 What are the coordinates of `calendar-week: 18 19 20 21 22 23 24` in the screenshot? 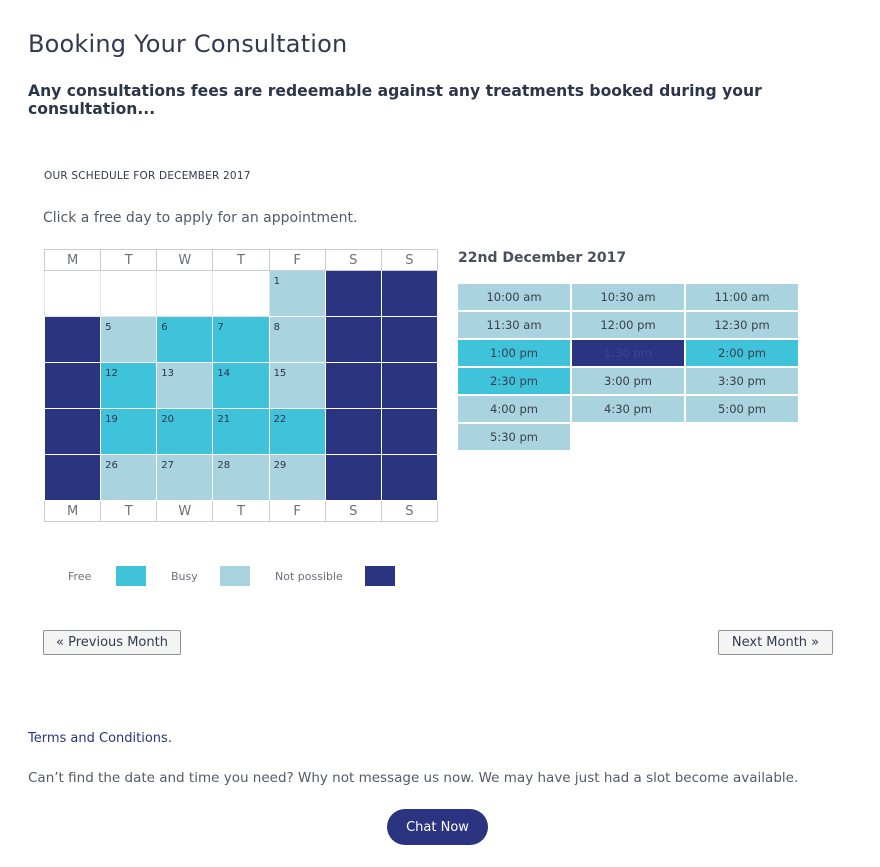 It's located at (241, 431).